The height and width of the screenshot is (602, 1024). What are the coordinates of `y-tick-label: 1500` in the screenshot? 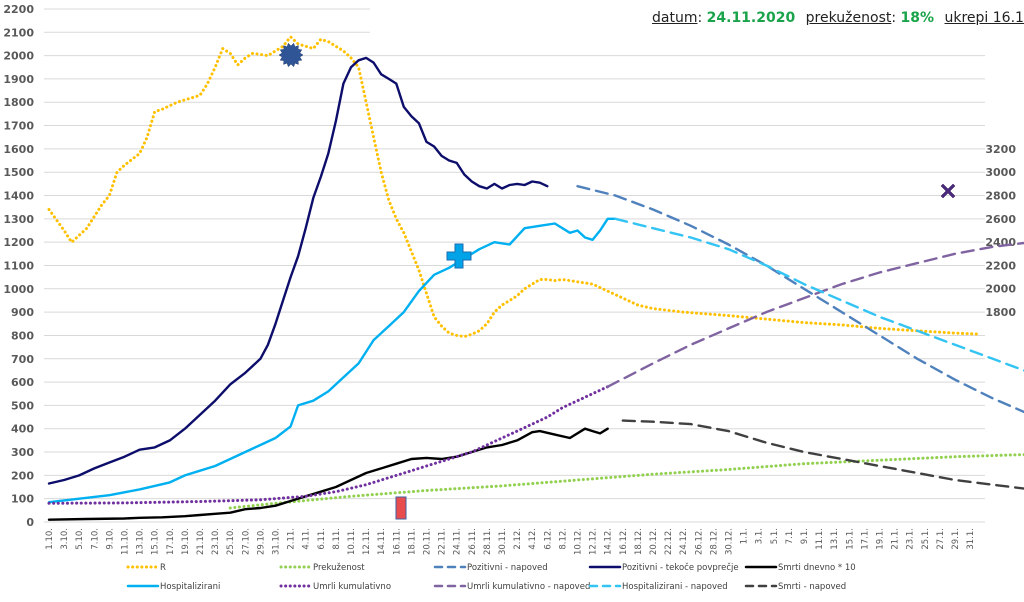 It's located at (18, 172).